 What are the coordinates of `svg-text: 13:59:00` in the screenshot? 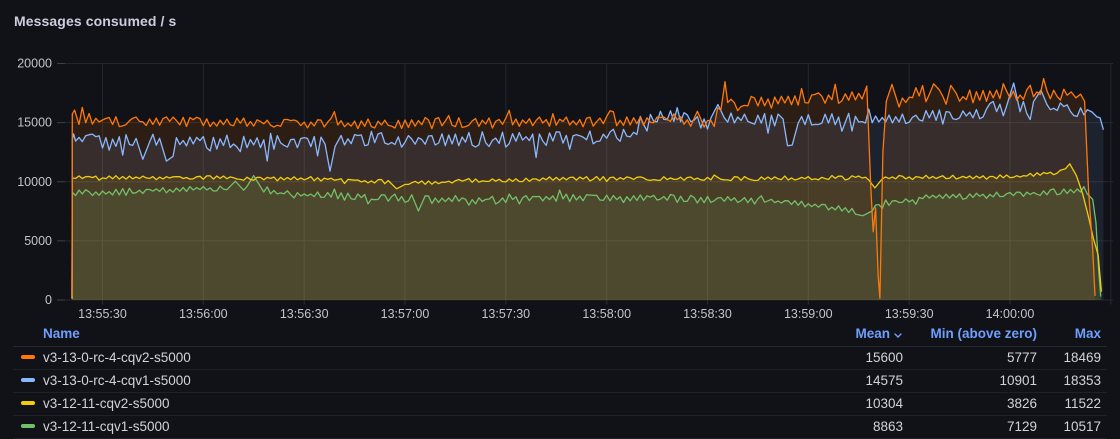 It's located at (808, 314).